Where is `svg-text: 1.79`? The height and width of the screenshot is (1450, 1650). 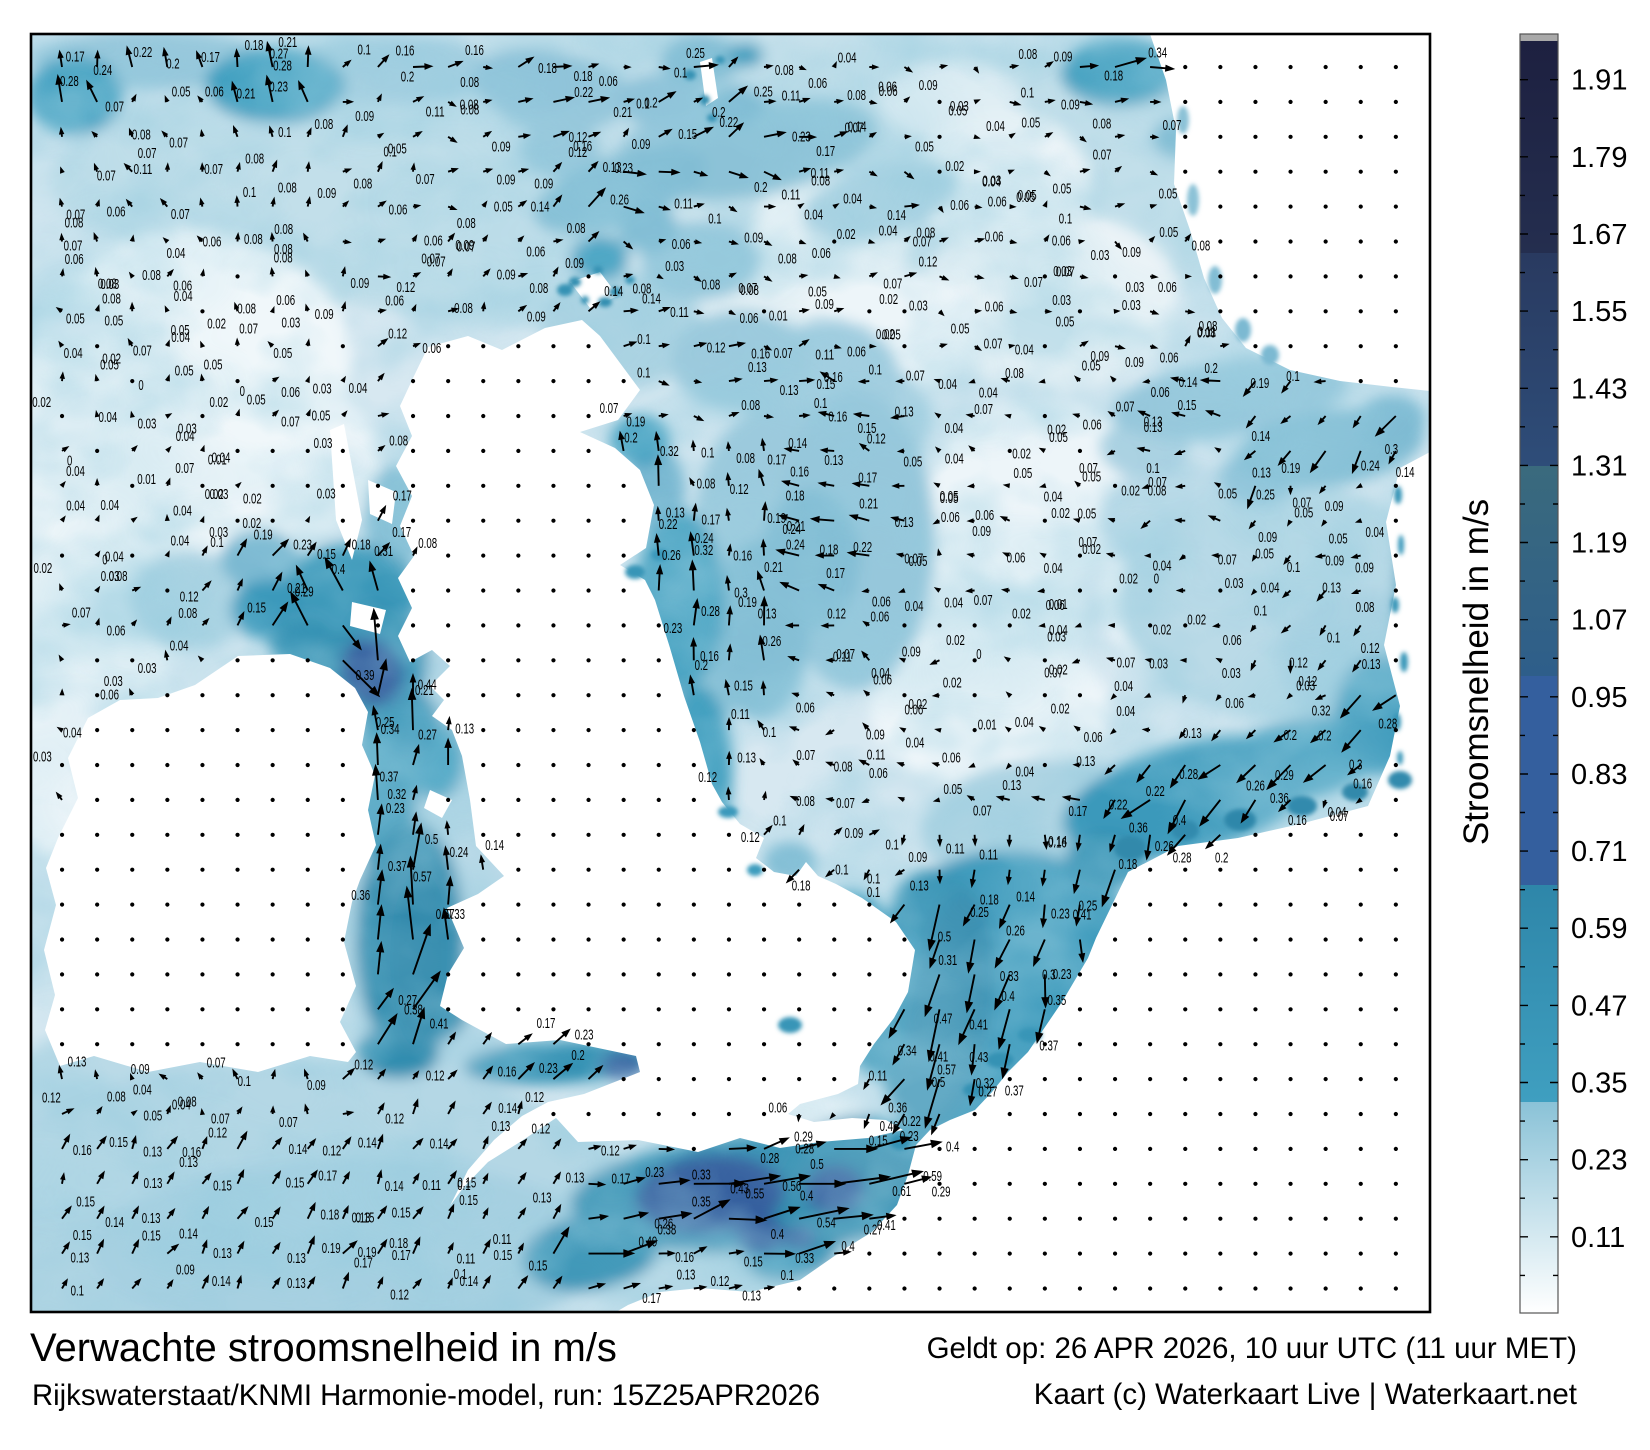
svg-text: 1.79 is located at coordinates (1599, 158).